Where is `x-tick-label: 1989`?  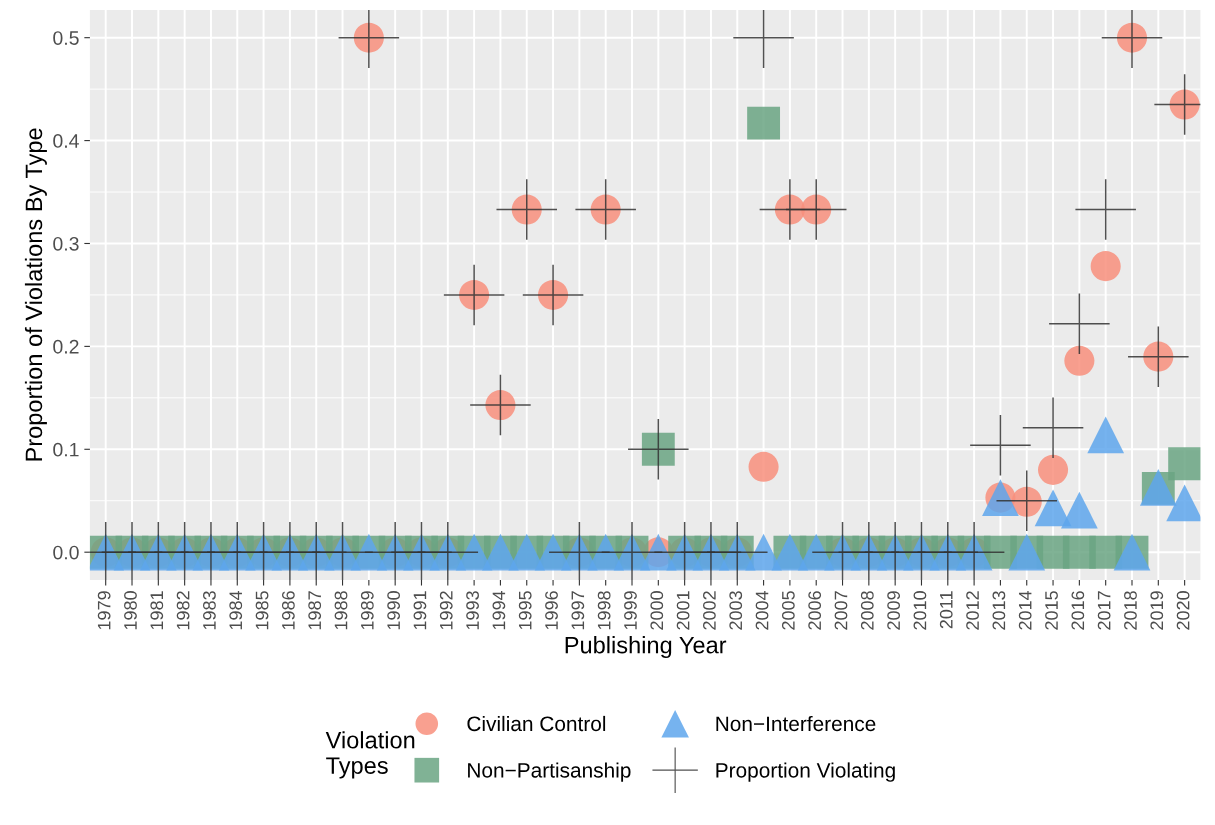 x-tick-label: 1989 is located at coordinates (367, 610).